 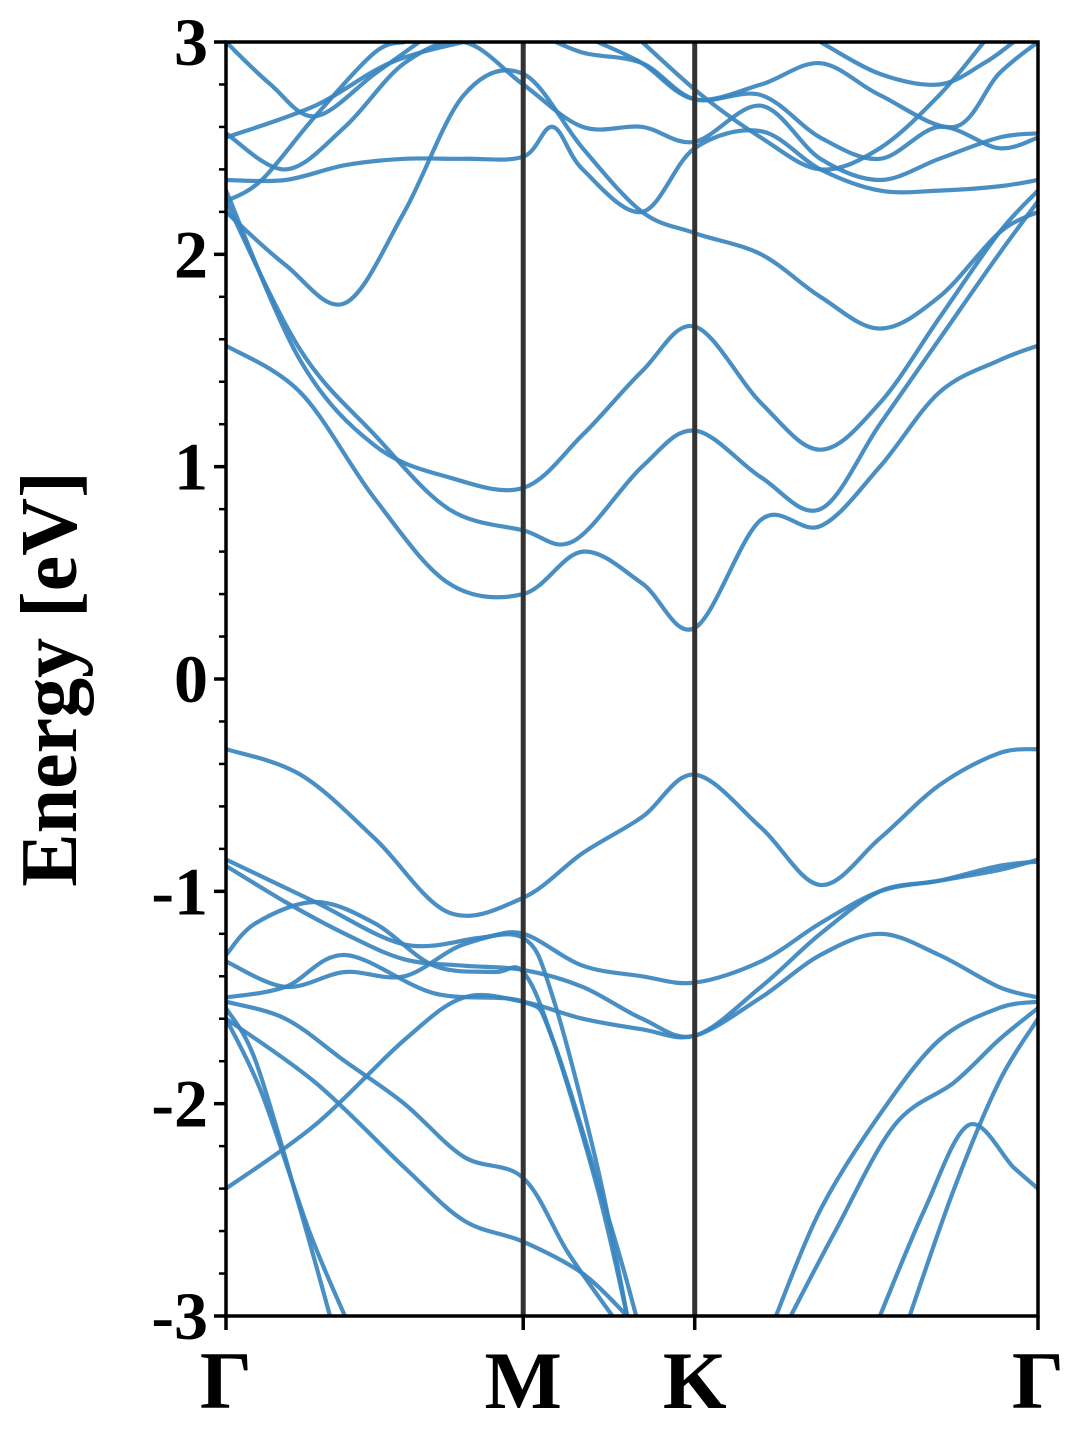 What do you see at coordinates (179, 1104) in the screenshot?
I see `y-tick-label: -2` at bounding box center [179, 1104].